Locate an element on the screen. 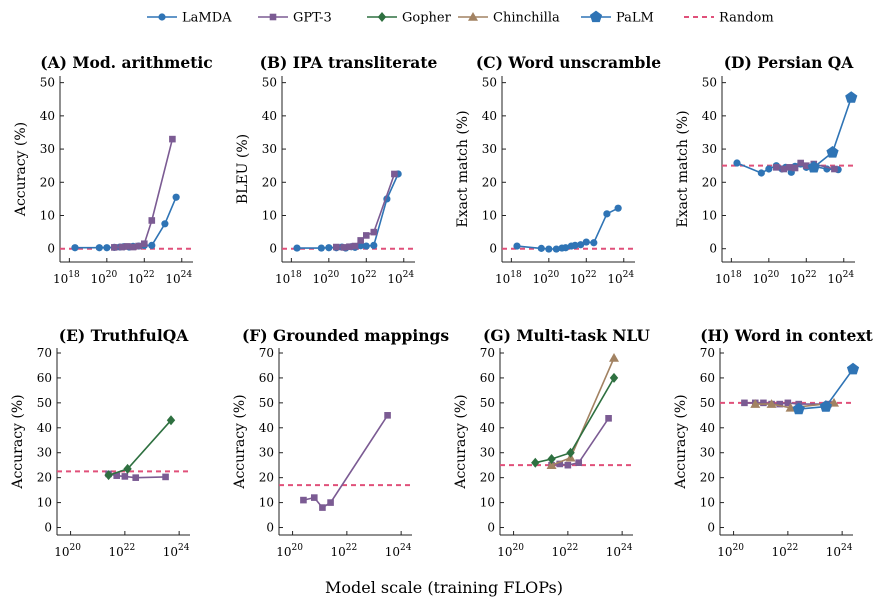  legend-label: Random is located at coordinates (746, 18).